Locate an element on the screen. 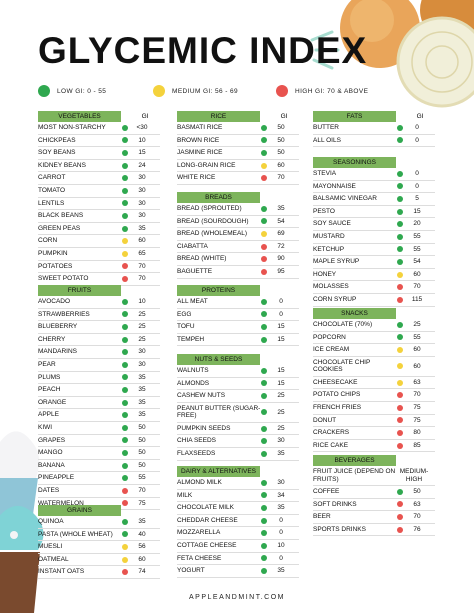 This screenshot has height=613, width=474. food-row: PESTO 15 is located at coordinates (374, 212).